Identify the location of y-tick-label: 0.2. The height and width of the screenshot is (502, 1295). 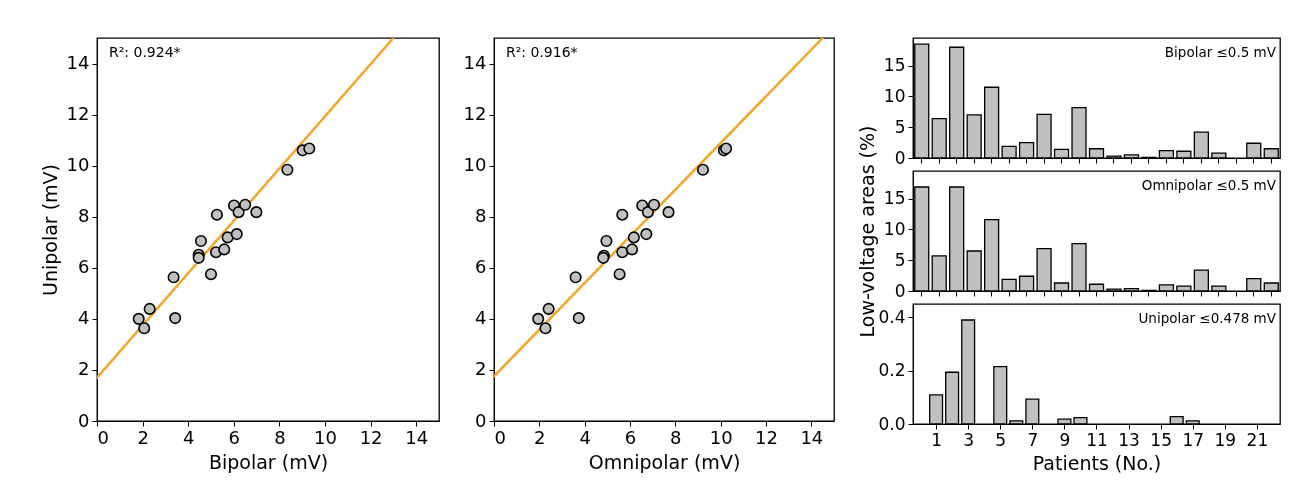
(892, 370).